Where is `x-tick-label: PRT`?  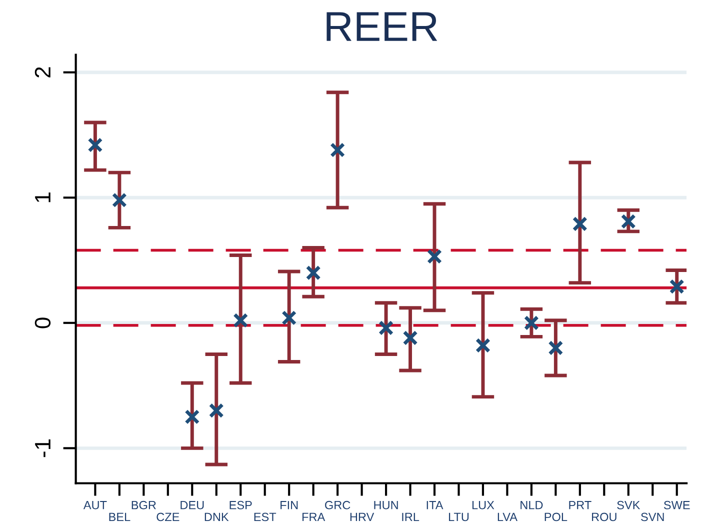 x-tick-label: PRT is located at coordinates (580, 505).